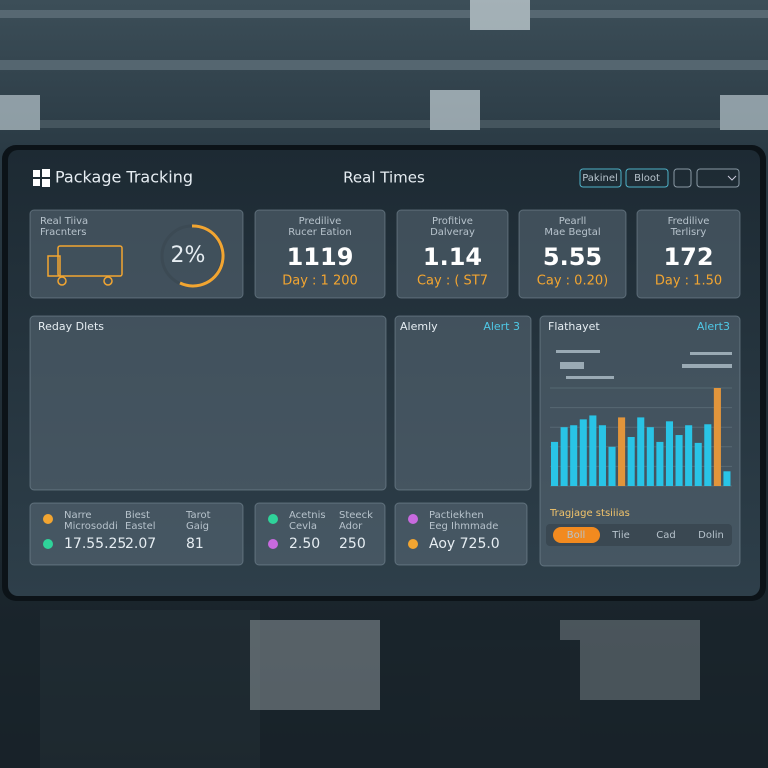 Image resolution: width=768 pixels, height=768 pixels. Describe the element at coordinates (140, 544) in the screenshot. I see `info-value: 2.07` at that location.